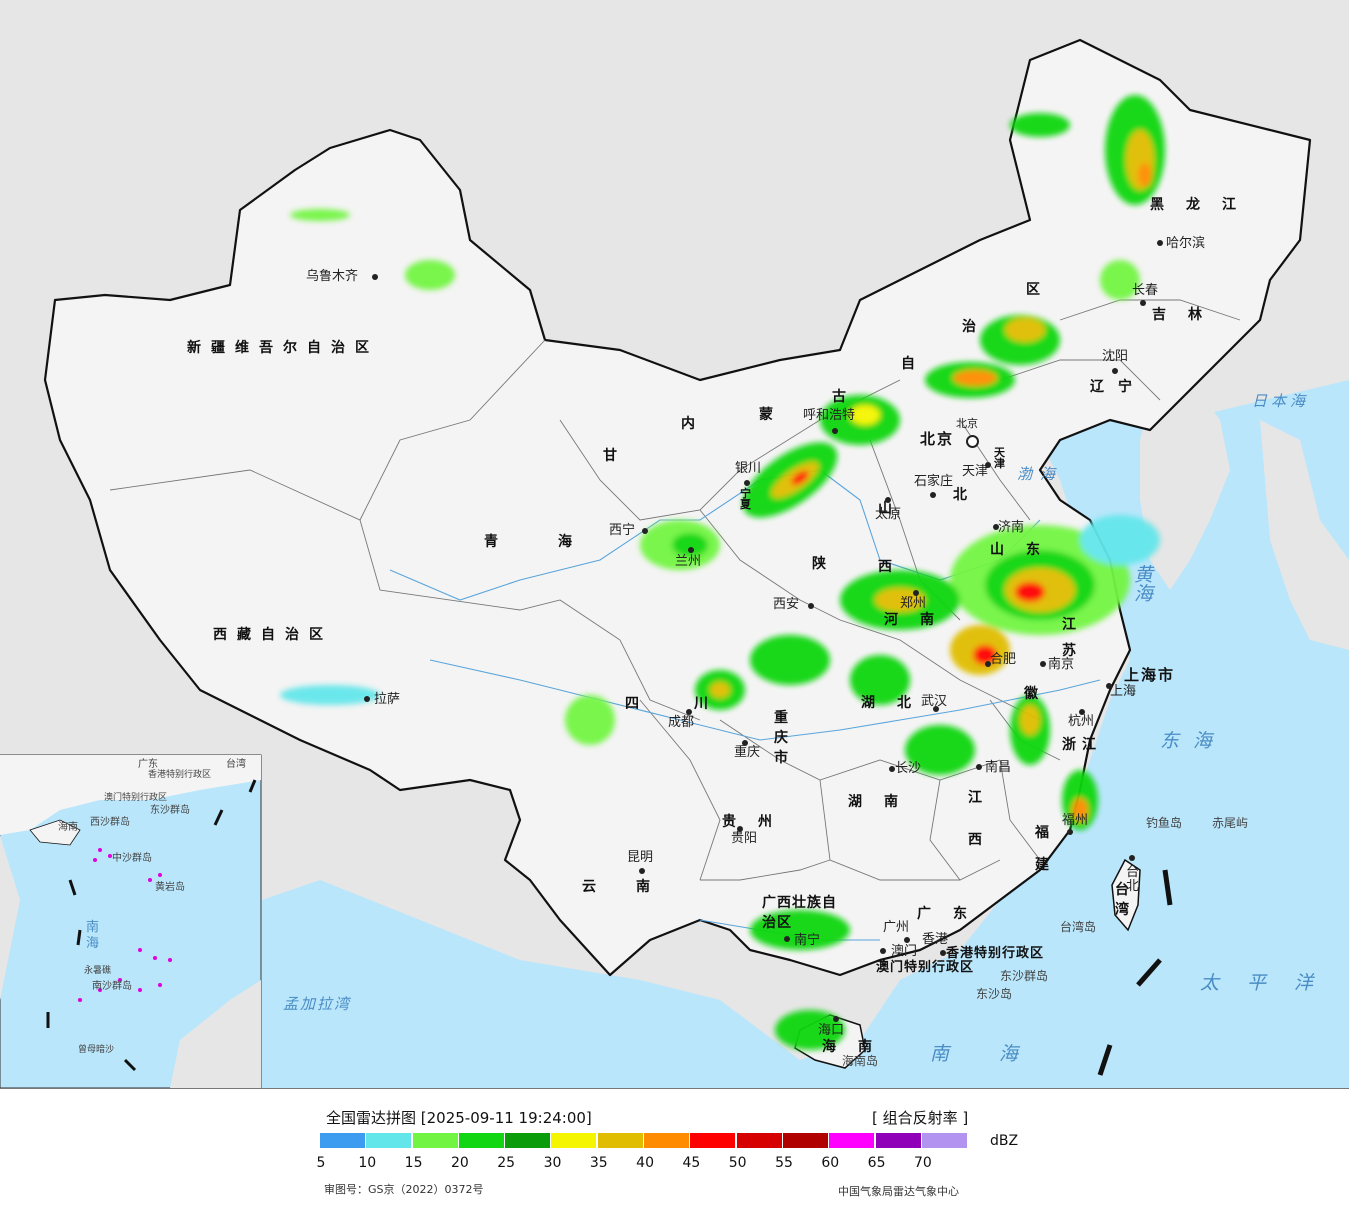  Describe the element at coordinates (598, 1163) in the screenshot. I see `legend-tick: 35` at that location.